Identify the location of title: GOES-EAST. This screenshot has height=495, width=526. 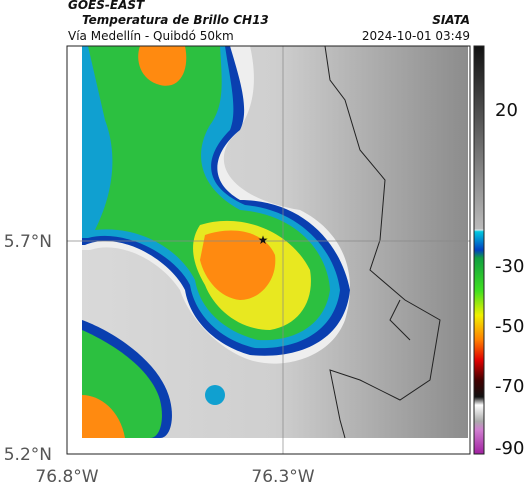
(106, 6).